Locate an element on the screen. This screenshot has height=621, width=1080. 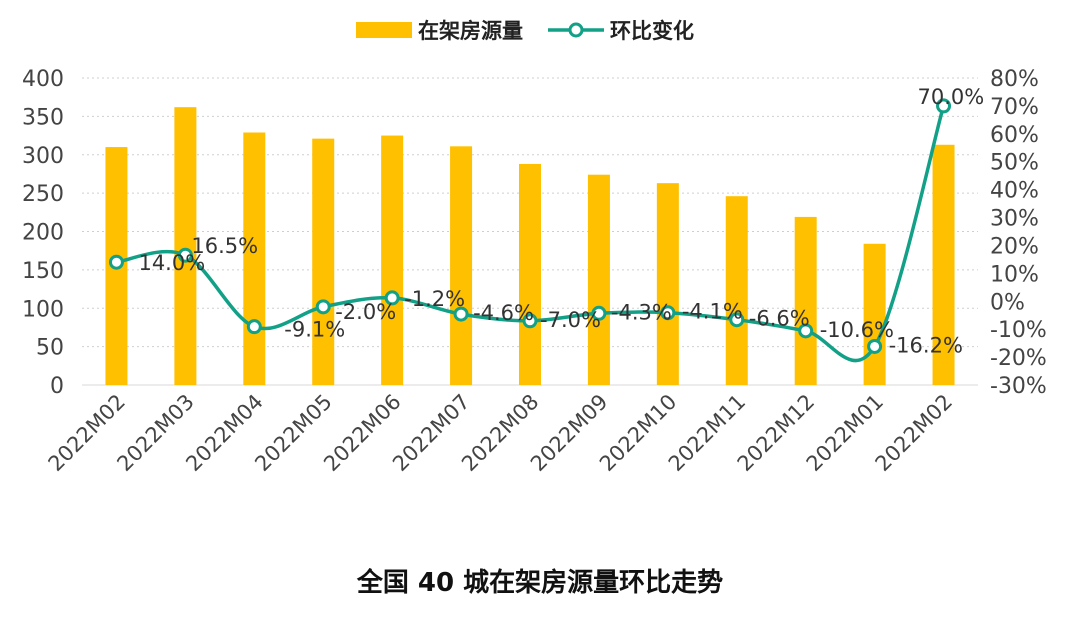
data-label: -7.0% is located at coordinates (570, 320).